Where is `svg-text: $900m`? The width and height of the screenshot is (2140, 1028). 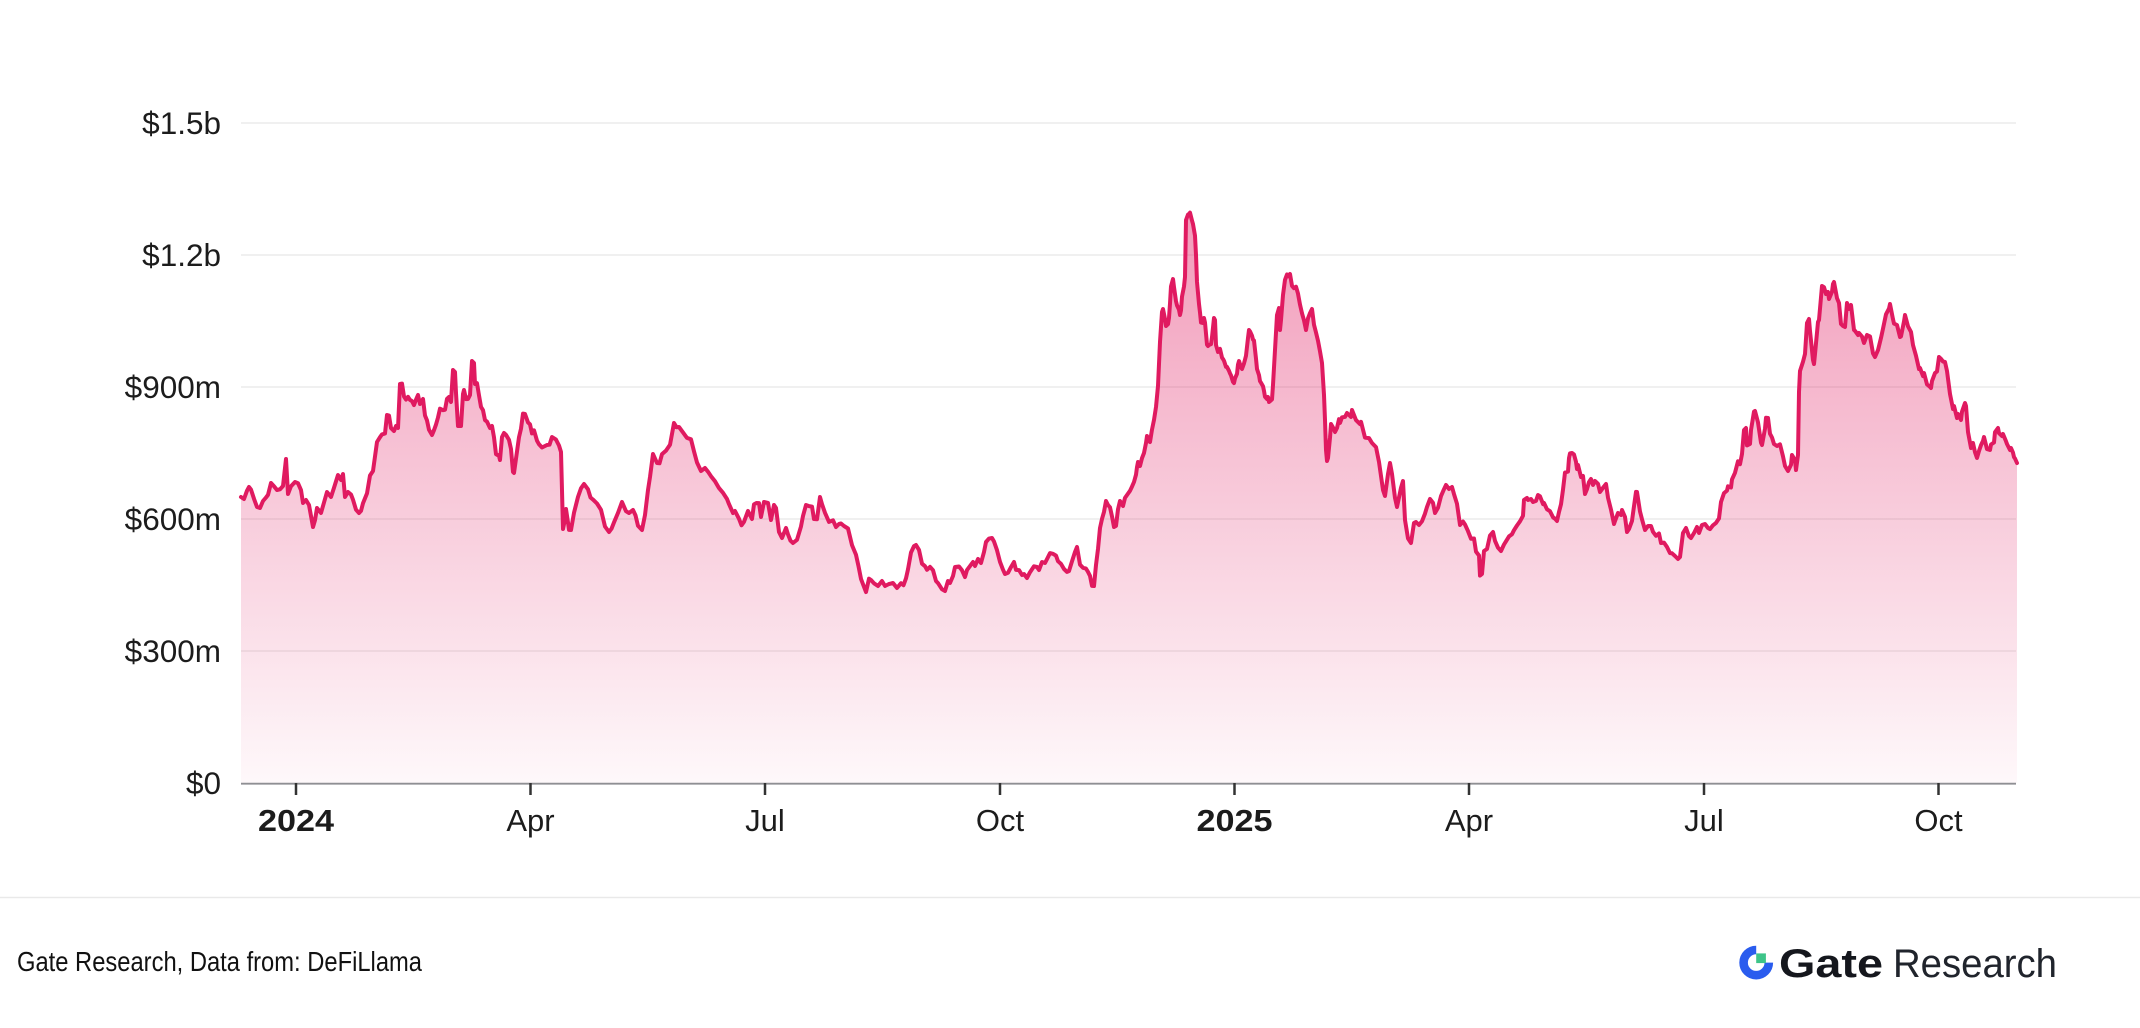
svg-text: $900m is located at coordinates (173, 387).